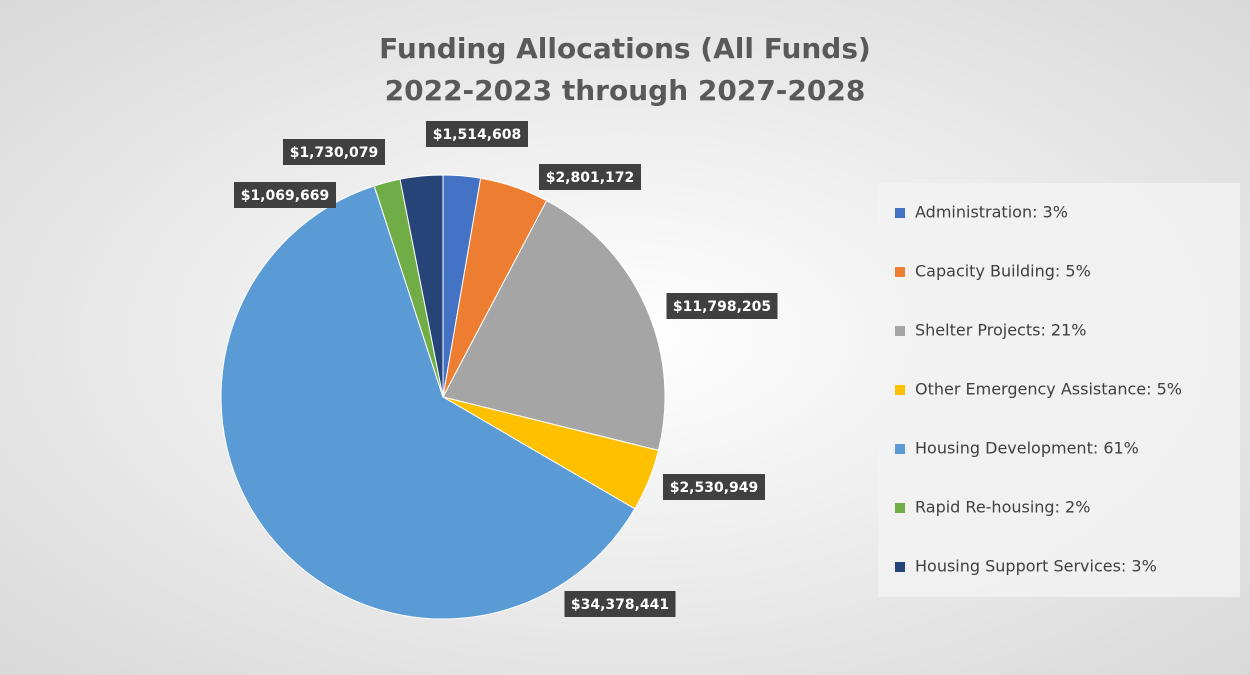 This screenshot has width=1250, height=675. What do you see at coordinates (1002, 507) in the screenshot?
I see `legend-label: Rapid Re-housing: 2%` at bounding box center [1002, 507].